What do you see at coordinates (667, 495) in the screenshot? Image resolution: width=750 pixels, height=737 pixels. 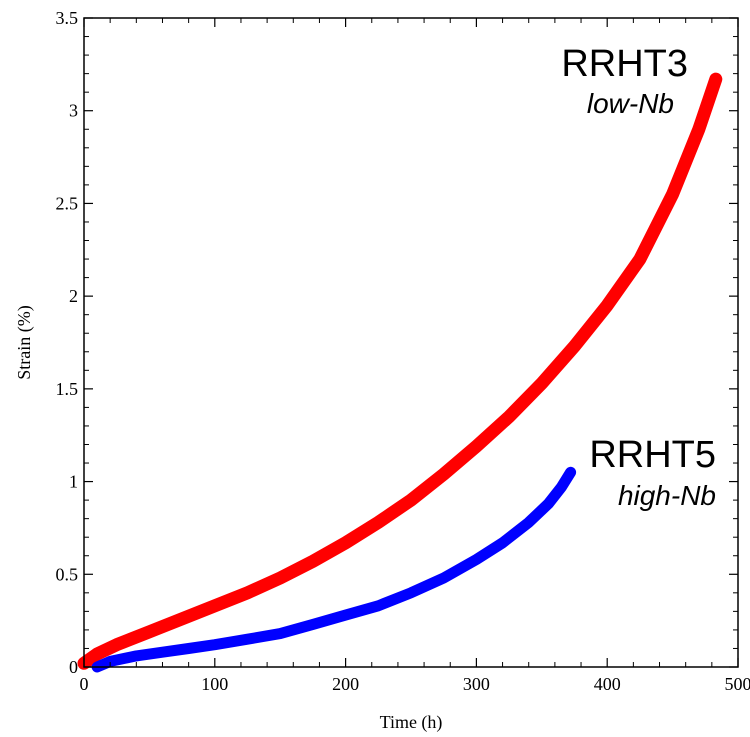 I see `annotation-rrht5-sub: high-Nb` at bounding box center [667, 495].